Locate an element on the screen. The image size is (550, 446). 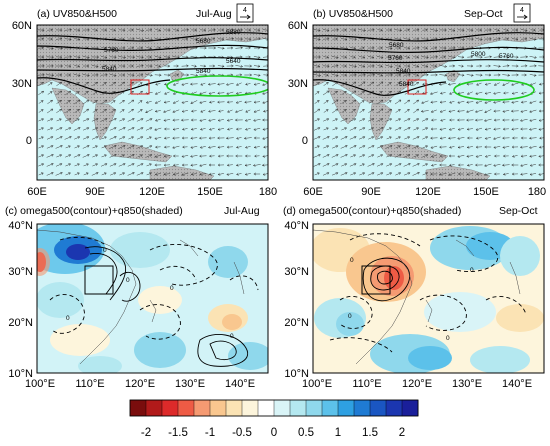
svg-text: 5640 is located at coordinates (233, 61).